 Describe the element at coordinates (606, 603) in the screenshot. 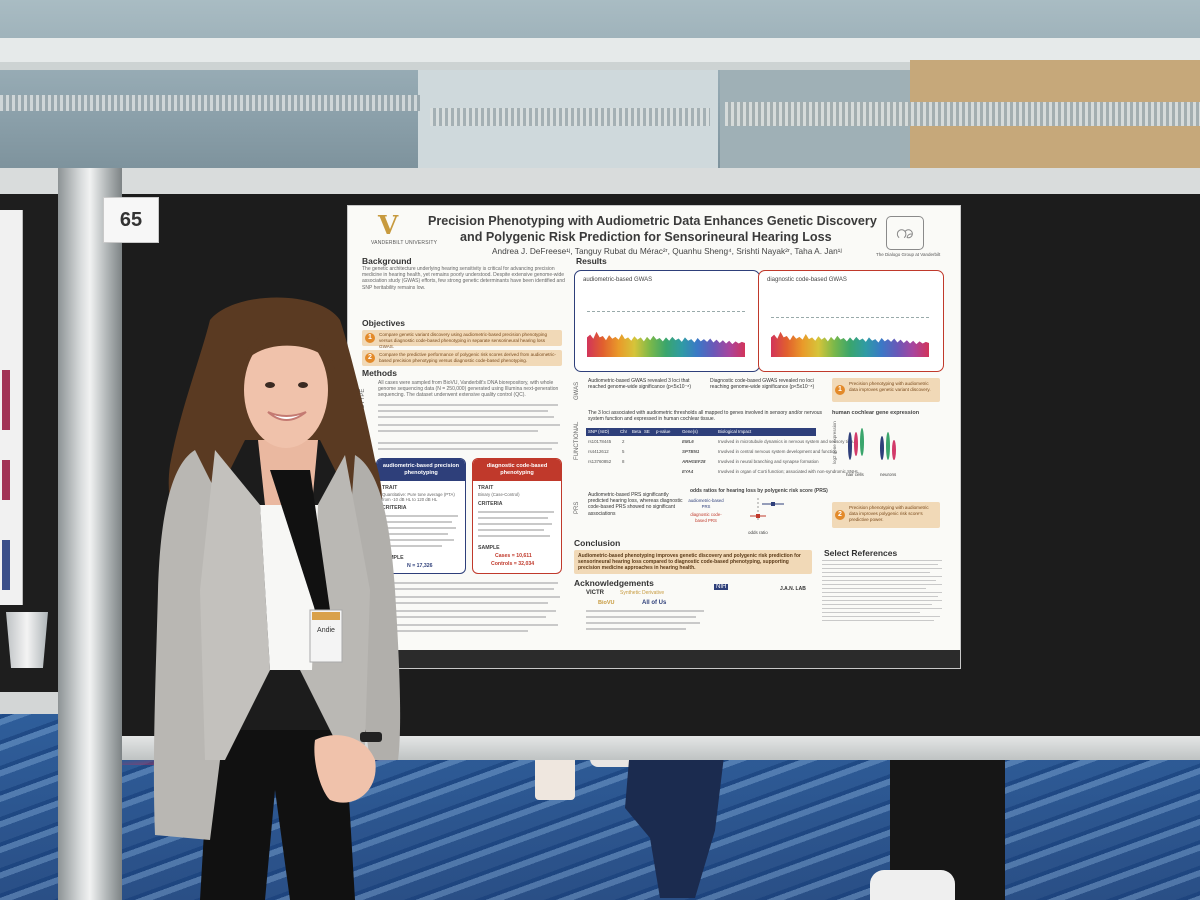

I see `biovu-logo: BioVU` at that location.